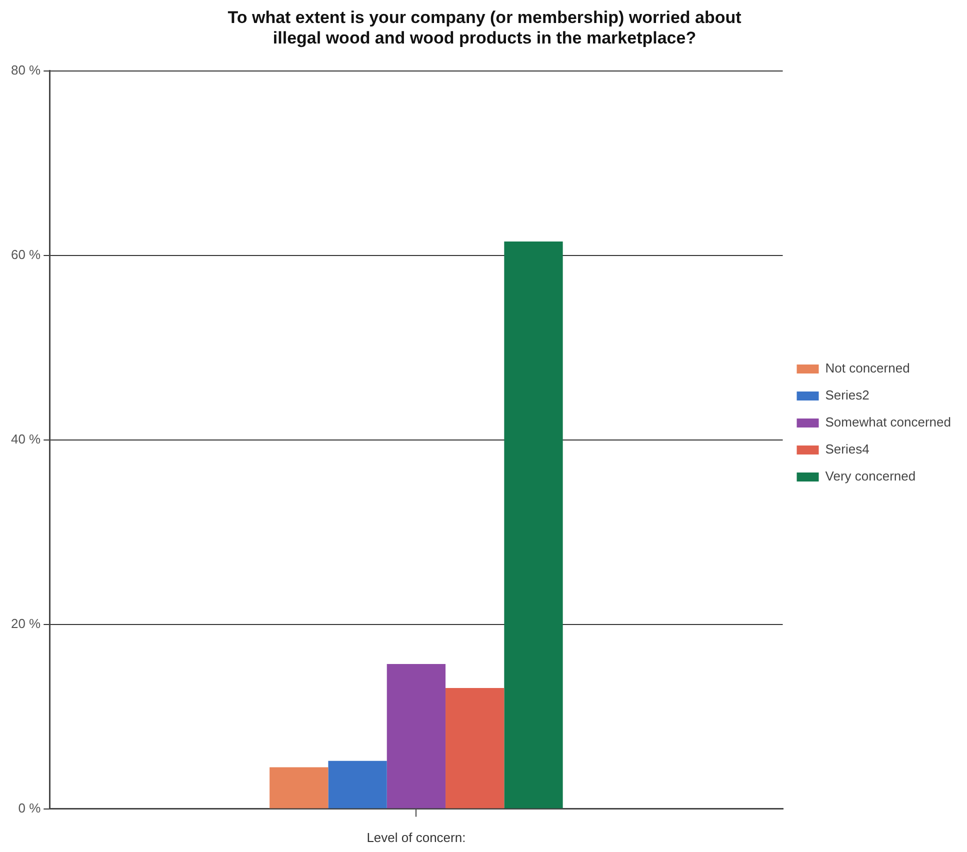  I want to click on legend-label: Not concerned, so click(867, 368).